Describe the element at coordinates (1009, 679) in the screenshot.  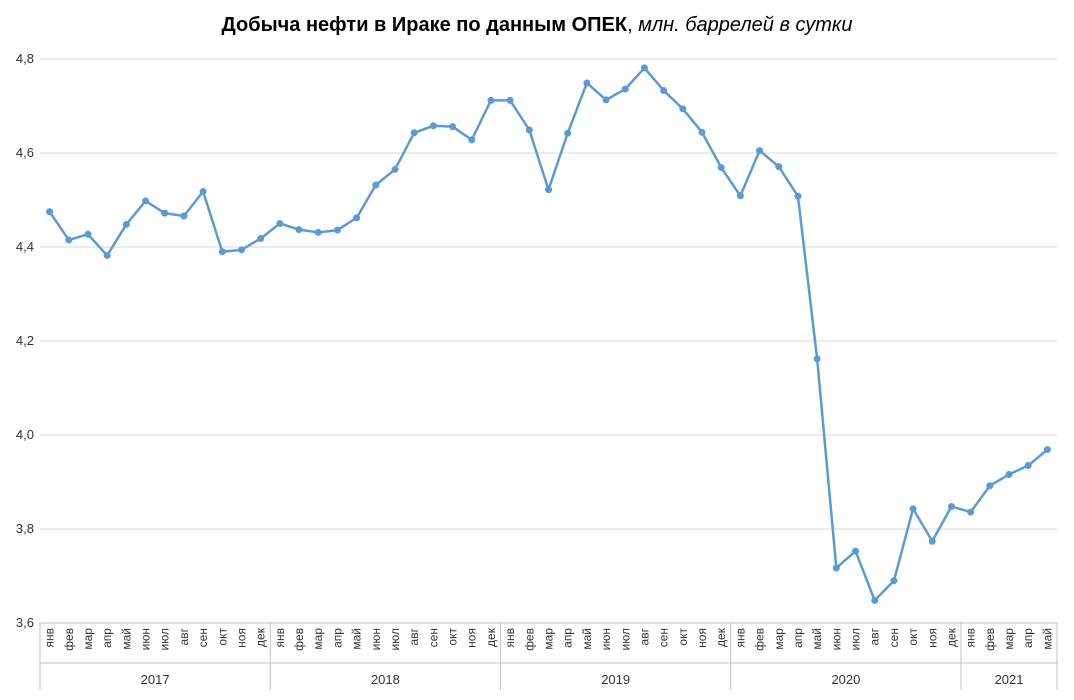
I see `year-label: 2021` at that location.